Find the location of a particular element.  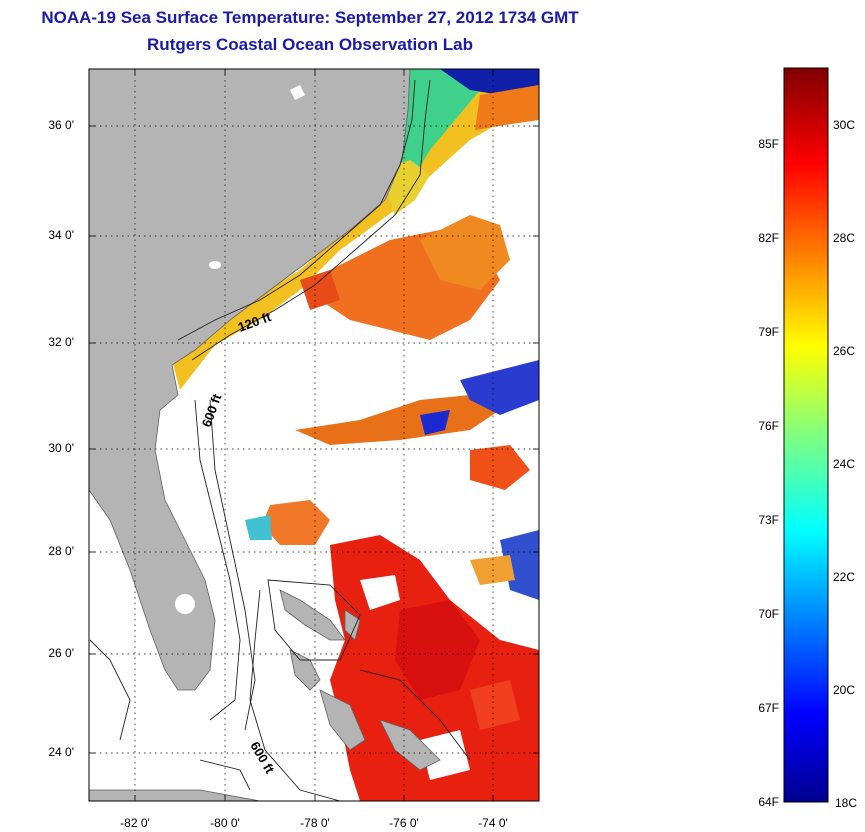

colorbar is located at coordinates (806, 435).